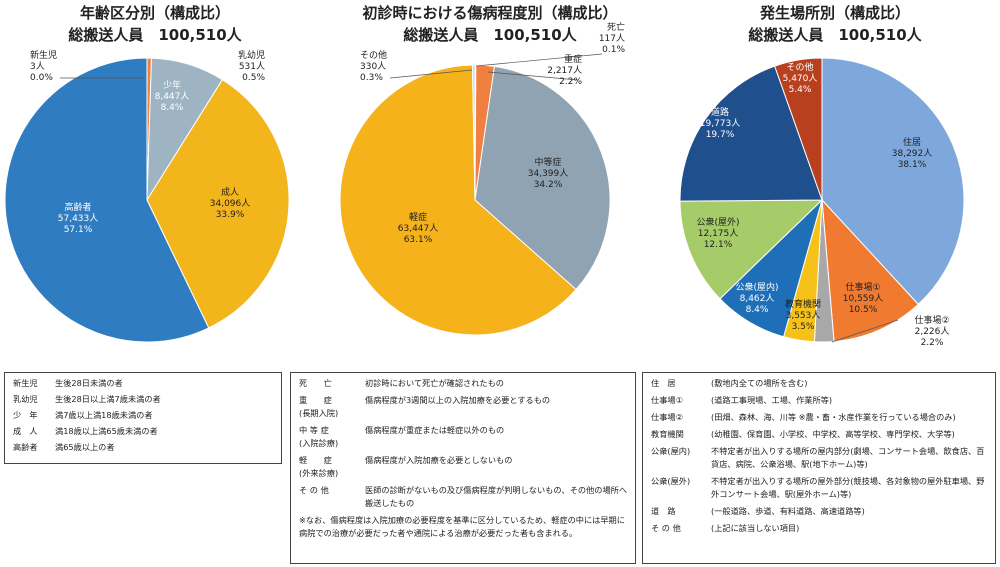 The image size is (1000, 567). Describe the element at coordinates (667, 434) in the screenshot. I see `legend-term: 教育機関` at that location.